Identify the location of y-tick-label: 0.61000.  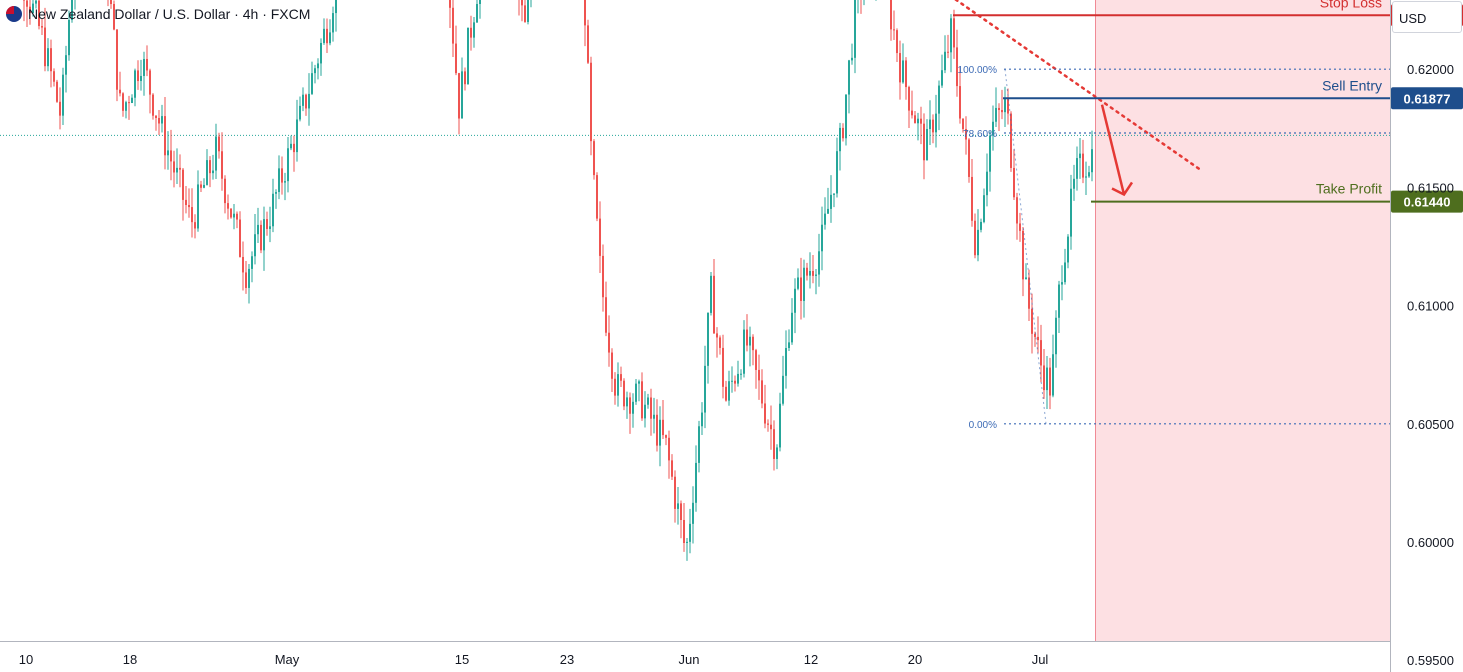
(1430, 306).